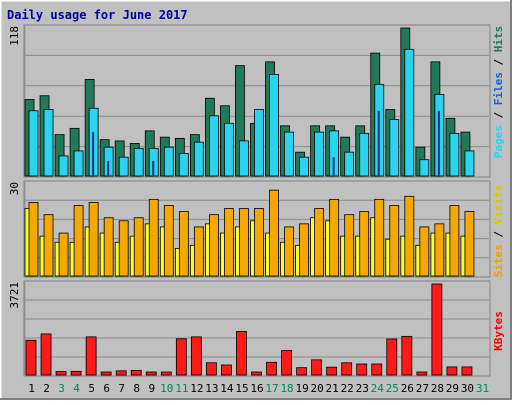 The image size is (512, 405). What do you see at coordinates (498, 205) in the screenshot?
I see `legend-entry: Visits` at bounding box center [498, 205].